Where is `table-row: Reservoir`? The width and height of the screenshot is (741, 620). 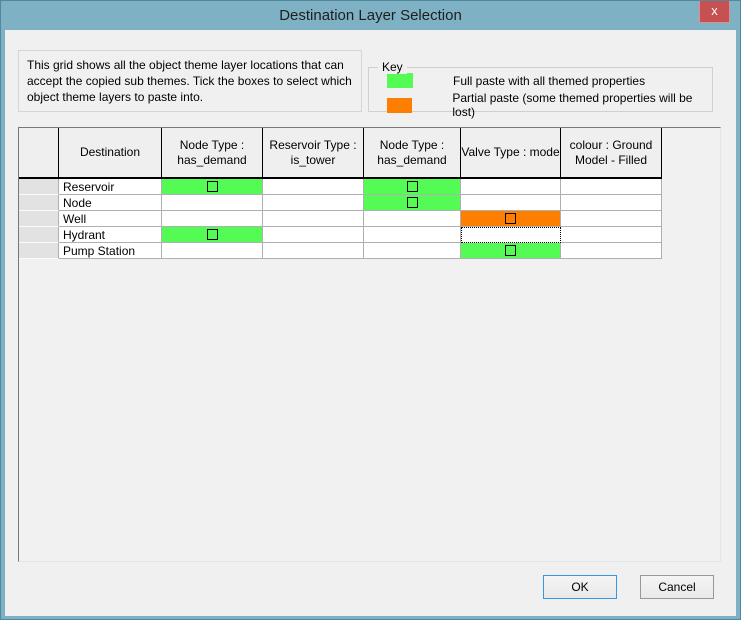 table-row: Reservoir is located at coordinates (340, 187).